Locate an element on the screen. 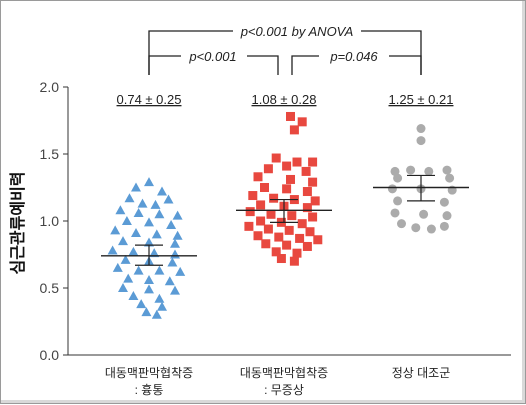 The height and width of the screenshot is (405, 526). significance-brackets is located at coordinates (285, 48).